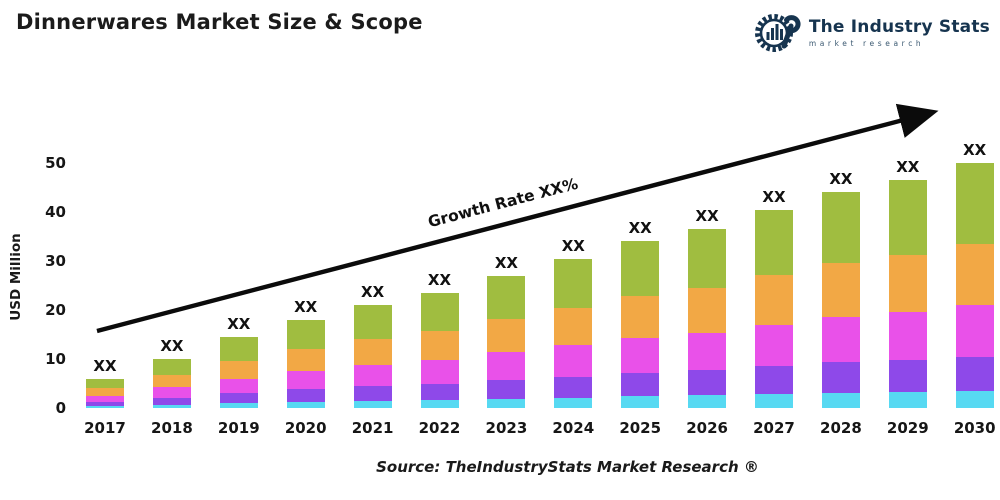  I want to click on y-tick-label: 40, so click(55, 212).